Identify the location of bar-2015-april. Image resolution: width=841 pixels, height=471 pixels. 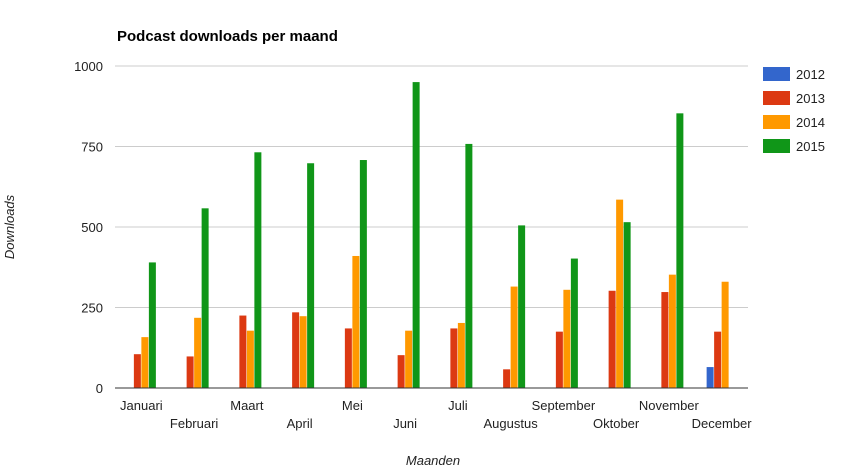
(311, 275).